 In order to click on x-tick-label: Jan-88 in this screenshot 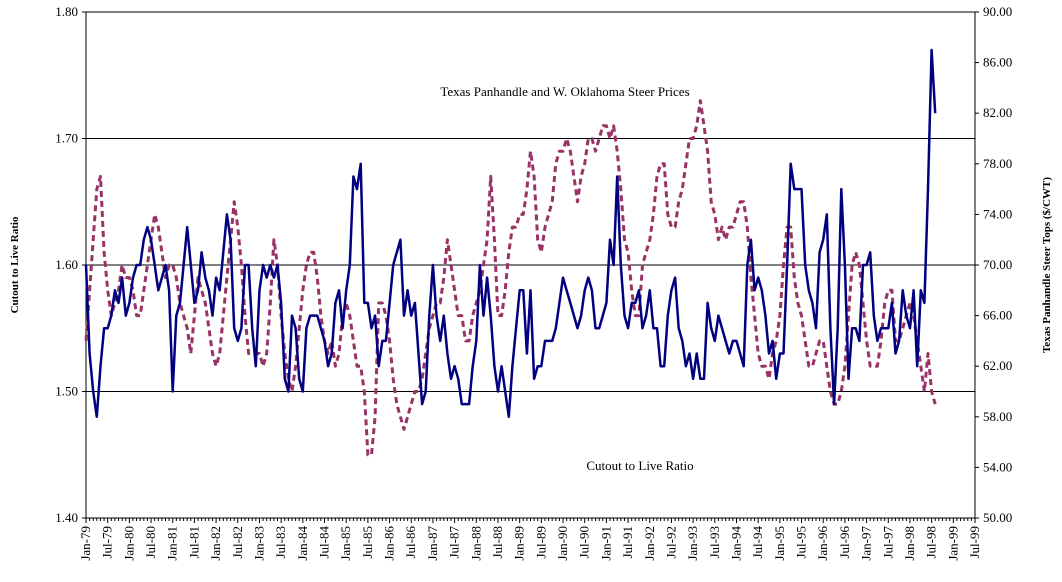, I will do `click(475, 543)`.